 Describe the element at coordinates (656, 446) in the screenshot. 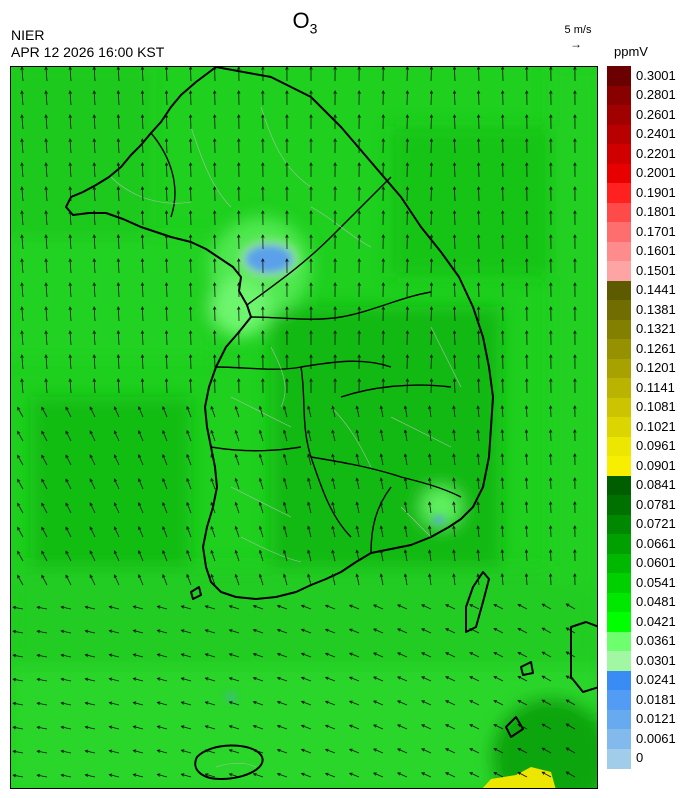

I see `colorbar-tick-label: 0.0961` at that location.